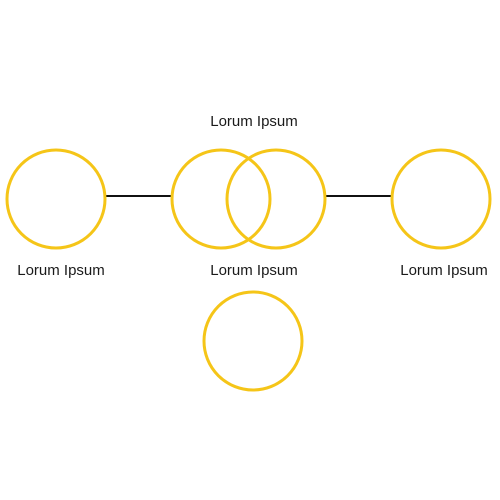  I want to click on label-top-center: Lorum Ipsum, so click(254, 121).